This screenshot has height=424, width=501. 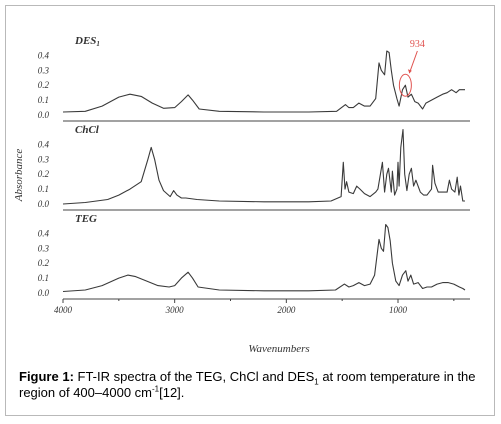 What do you see at coordinates (316, 382) in the screenshot?
I see `caption-sub: 1` at bounding box center [316, 382].